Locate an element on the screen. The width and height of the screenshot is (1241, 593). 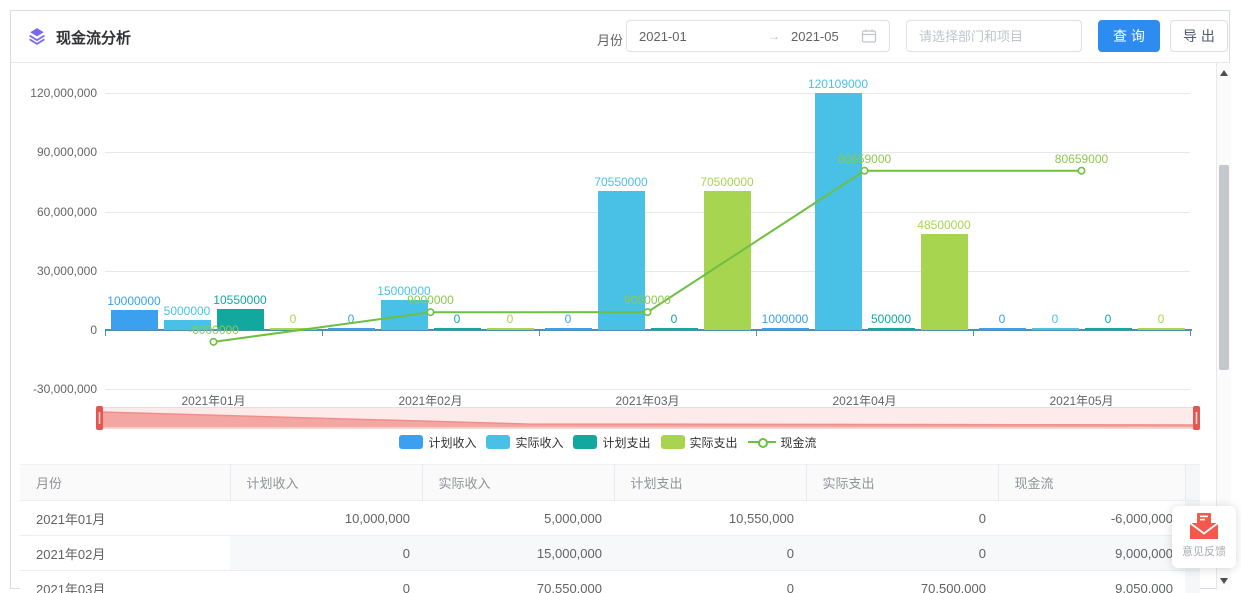
table-header-row: 月份 计划收入 实际收入 计划支出 实际支出 现金流 is located at coordinates (610, 482).